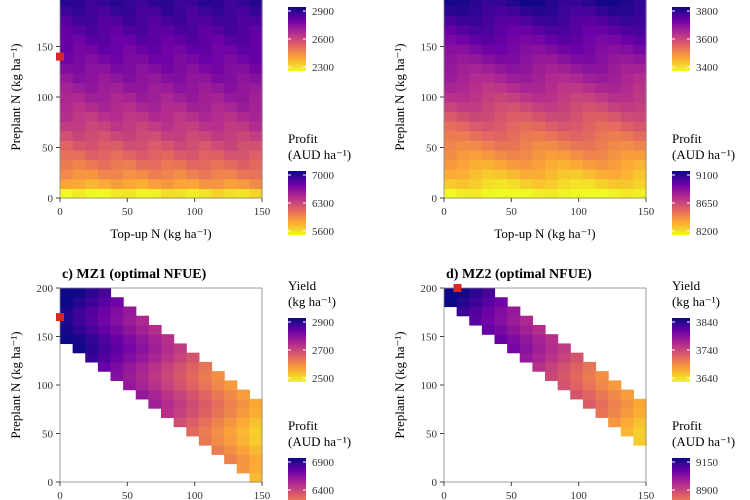  Describe the element at coordinates (45, 289) in the screenshot. I see `y-tick-label: 200` at that location.